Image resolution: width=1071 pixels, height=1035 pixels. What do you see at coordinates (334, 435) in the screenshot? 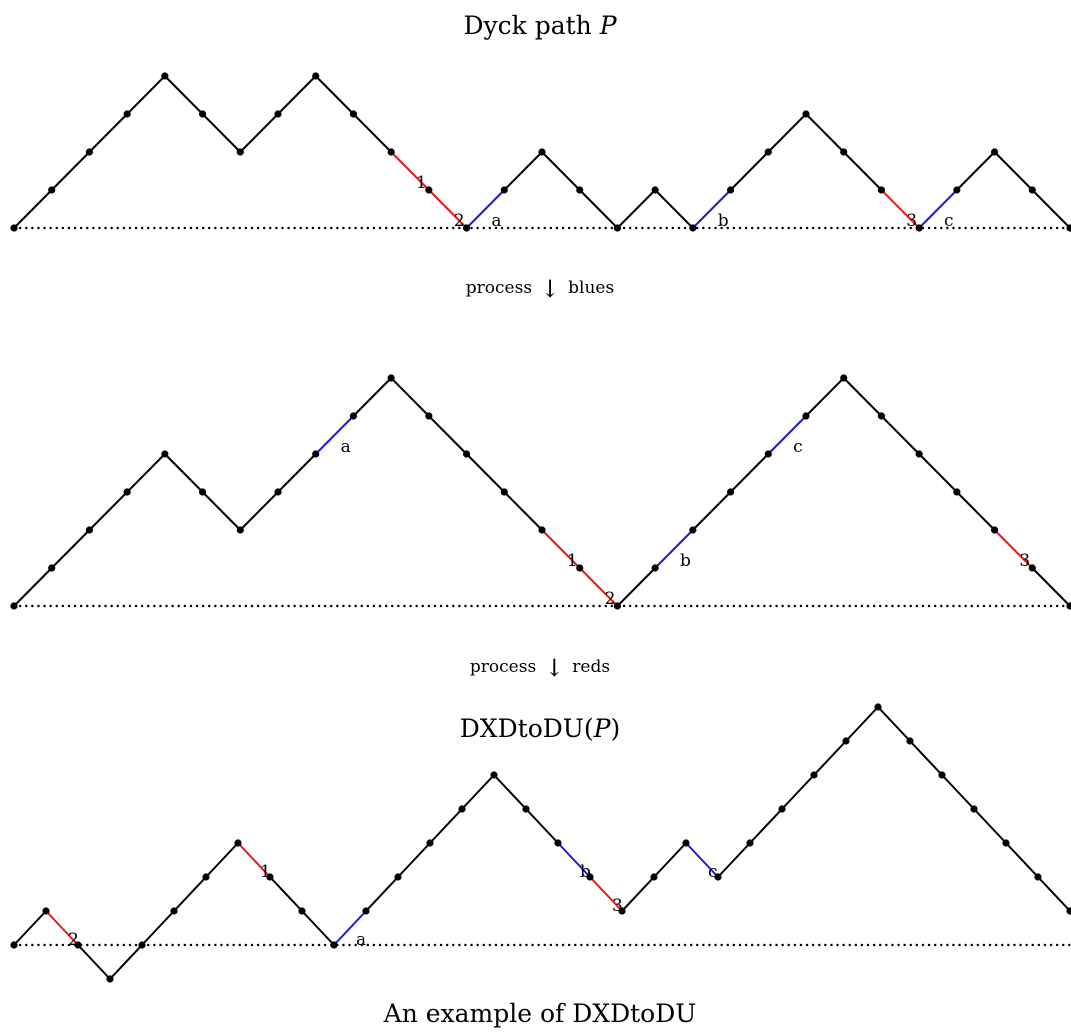
I see `blue-step-a` at bounding box center [334, 435].